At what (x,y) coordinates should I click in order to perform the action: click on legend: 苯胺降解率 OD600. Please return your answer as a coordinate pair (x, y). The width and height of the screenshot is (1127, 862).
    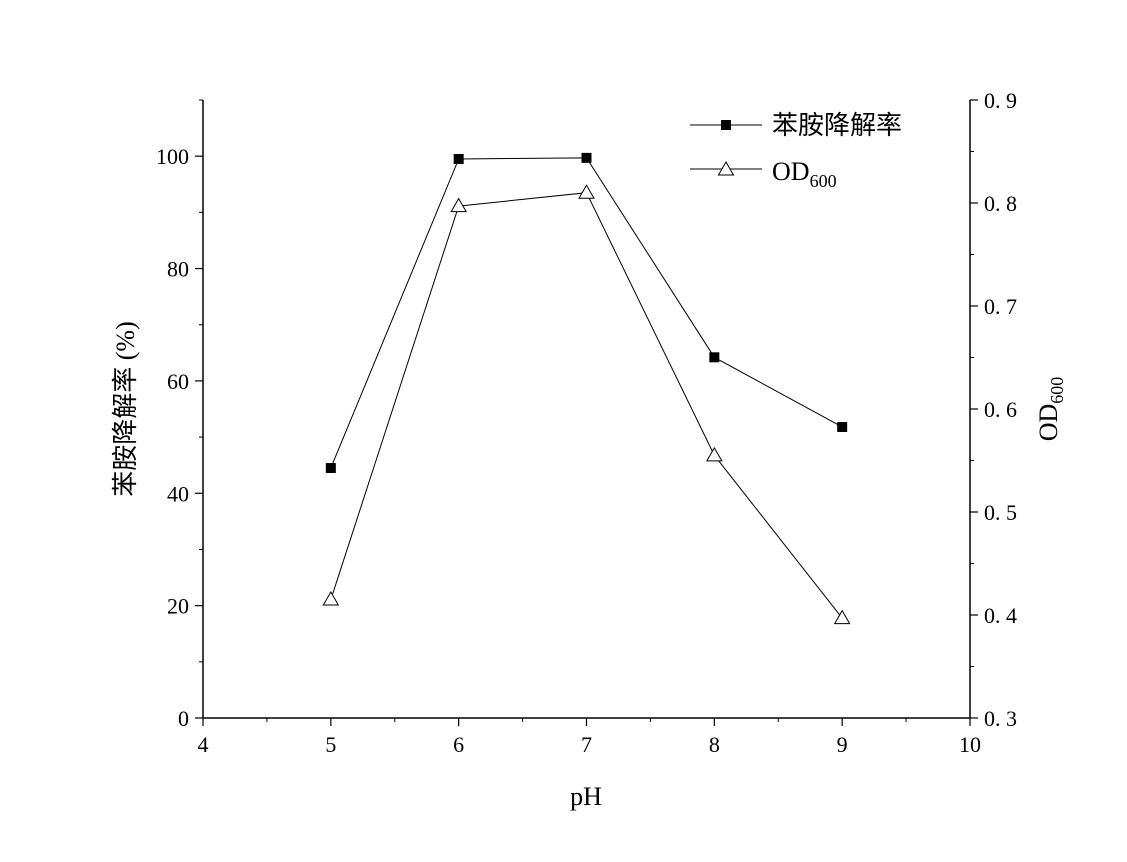
    Looking at the image, I should click on (796, 151).